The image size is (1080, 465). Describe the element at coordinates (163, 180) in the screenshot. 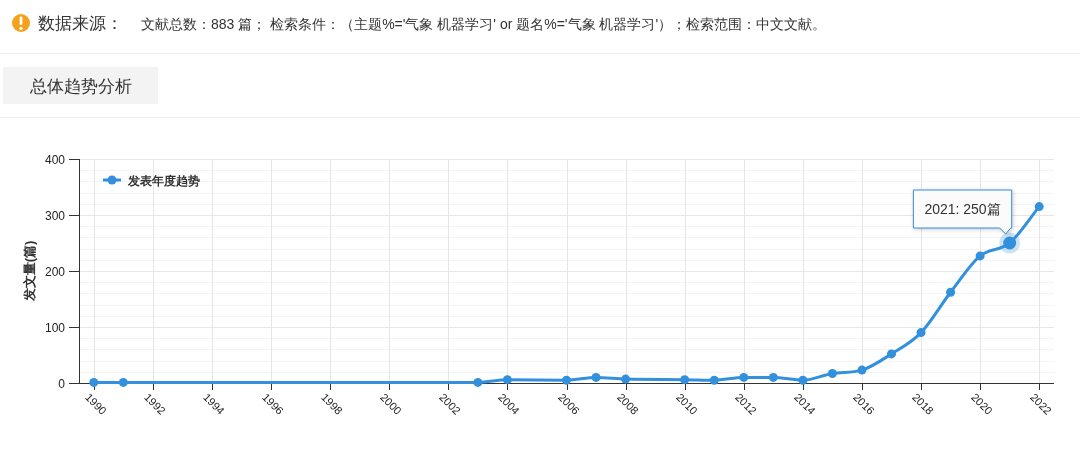

I see `legend-label: 发表年度趋势` at that location.